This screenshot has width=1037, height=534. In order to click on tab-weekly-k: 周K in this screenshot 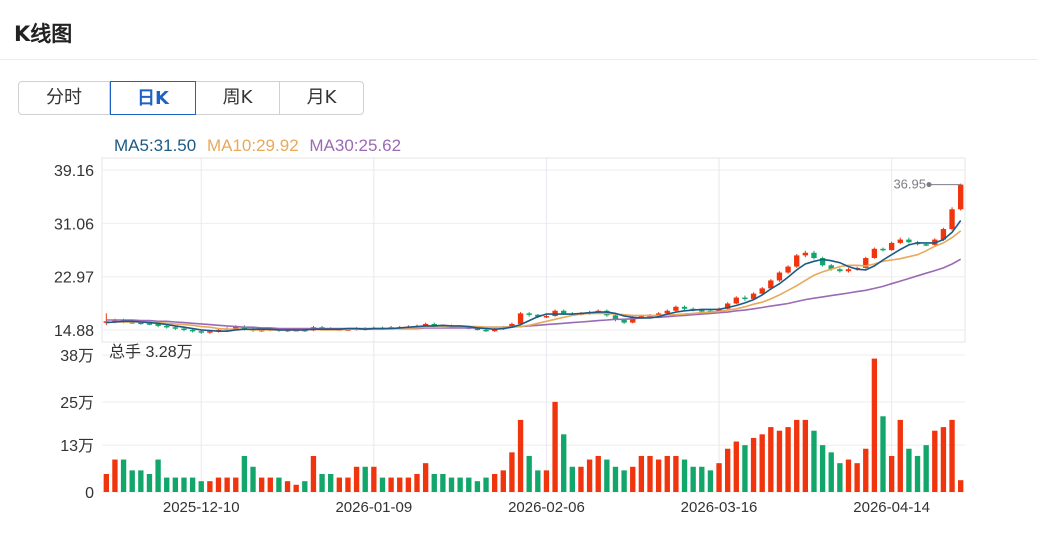, I will do `click(238, 98)`.